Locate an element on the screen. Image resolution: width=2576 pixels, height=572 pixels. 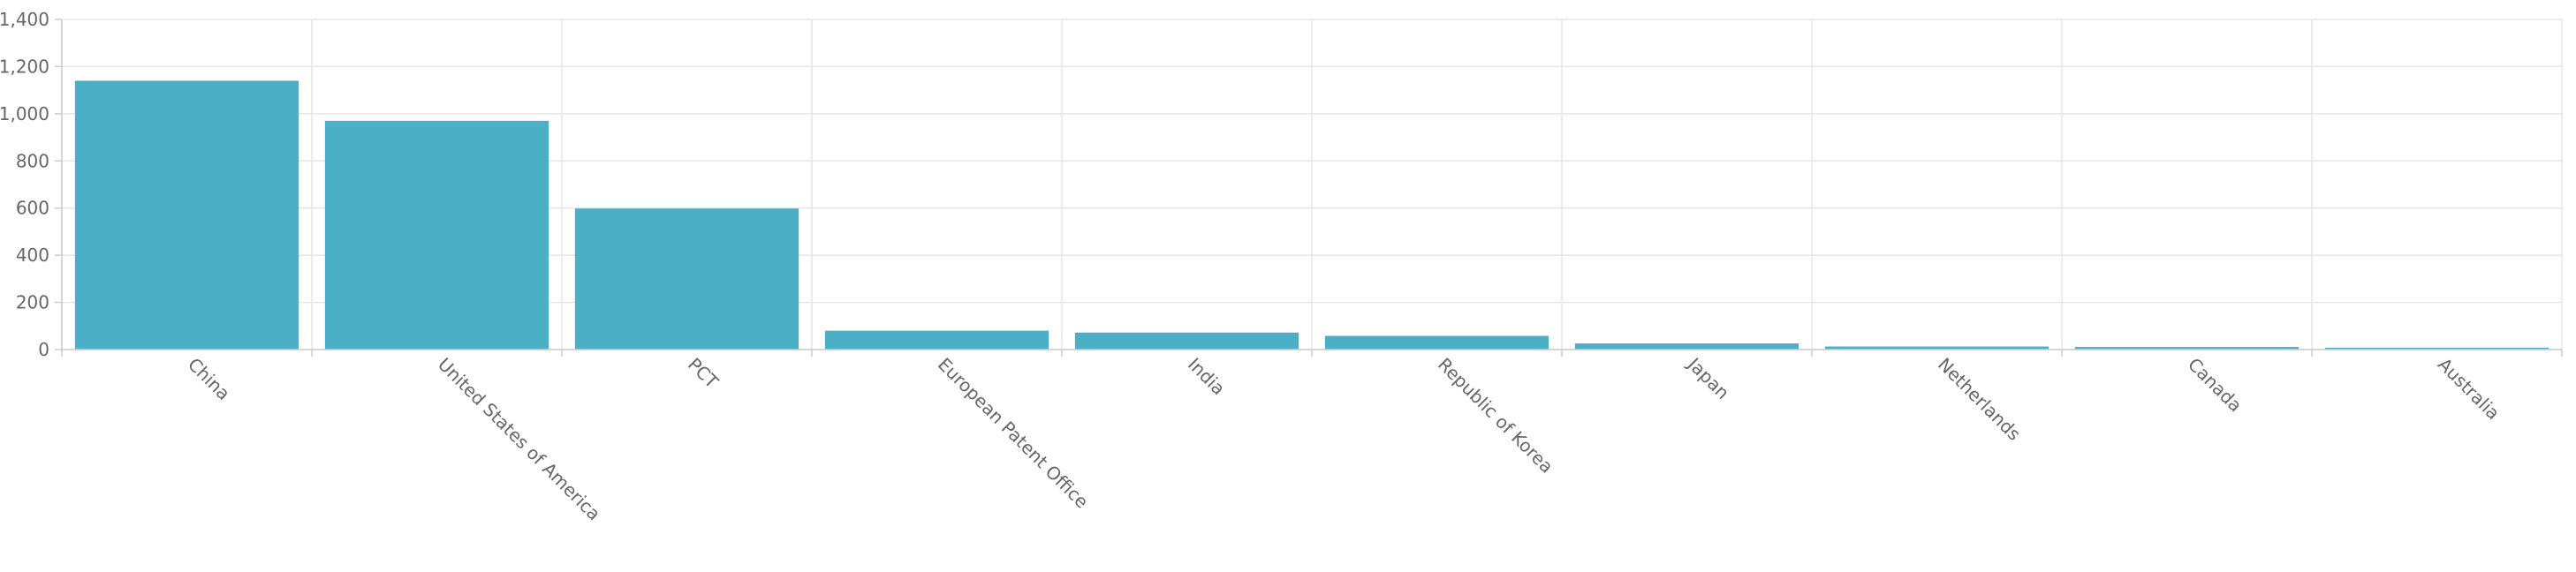
y-tick-label: 400 is located at coordinates (32, 256).